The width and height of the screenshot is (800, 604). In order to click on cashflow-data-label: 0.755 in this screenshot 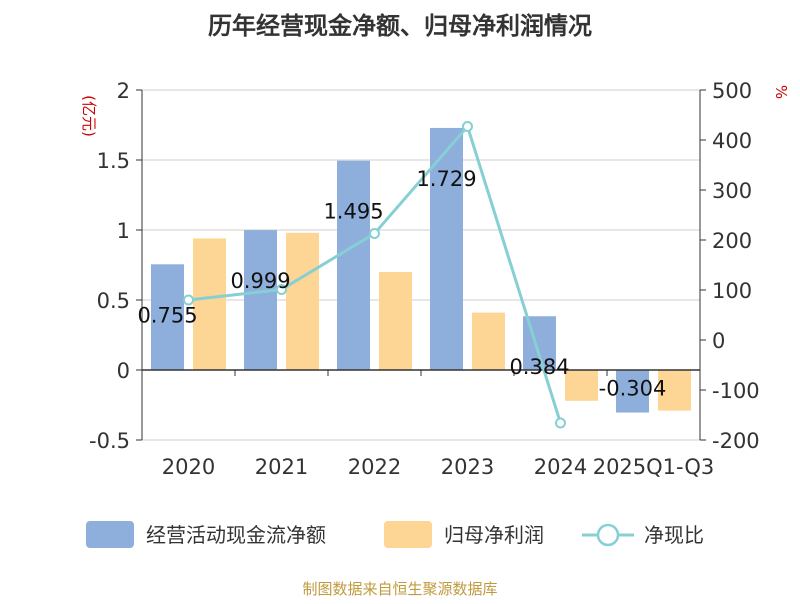, I will do `click(167, 315)`.